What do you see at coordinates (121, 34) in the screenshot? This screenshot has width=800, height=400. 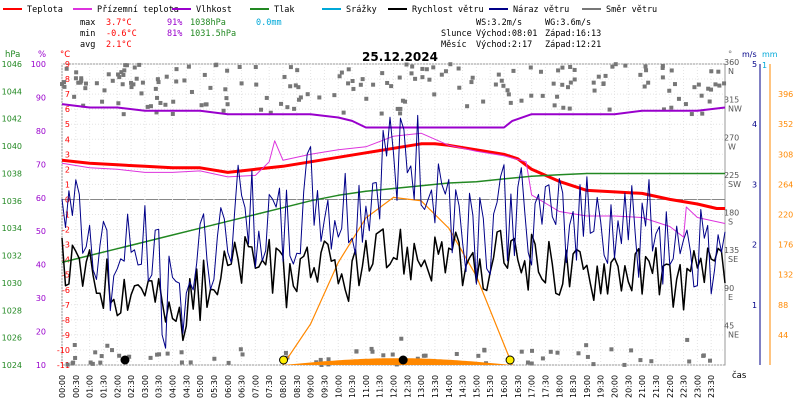 I see `stats-min-temp: -0.6°C` at bounding box center [121, 34].